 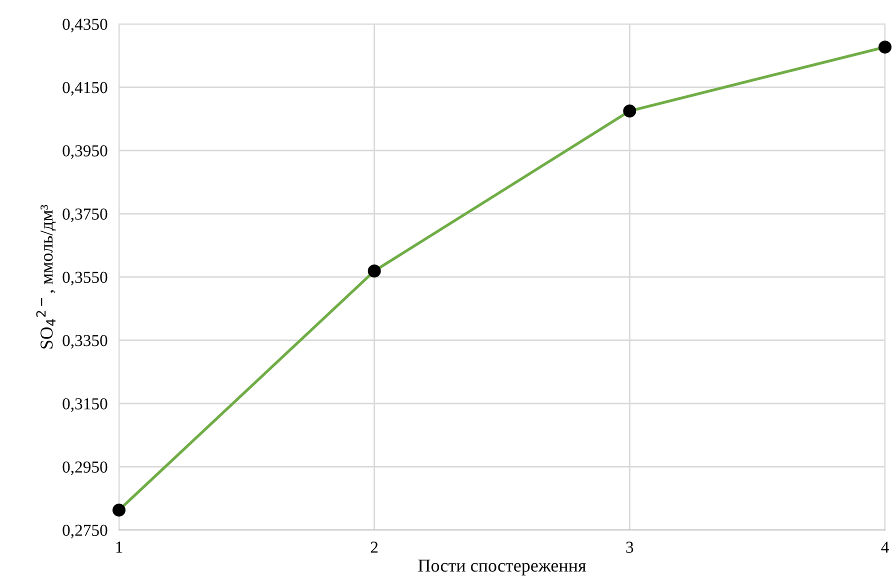 I want to click on y-tick-label: 0,3750, so click(x=85, y=215).